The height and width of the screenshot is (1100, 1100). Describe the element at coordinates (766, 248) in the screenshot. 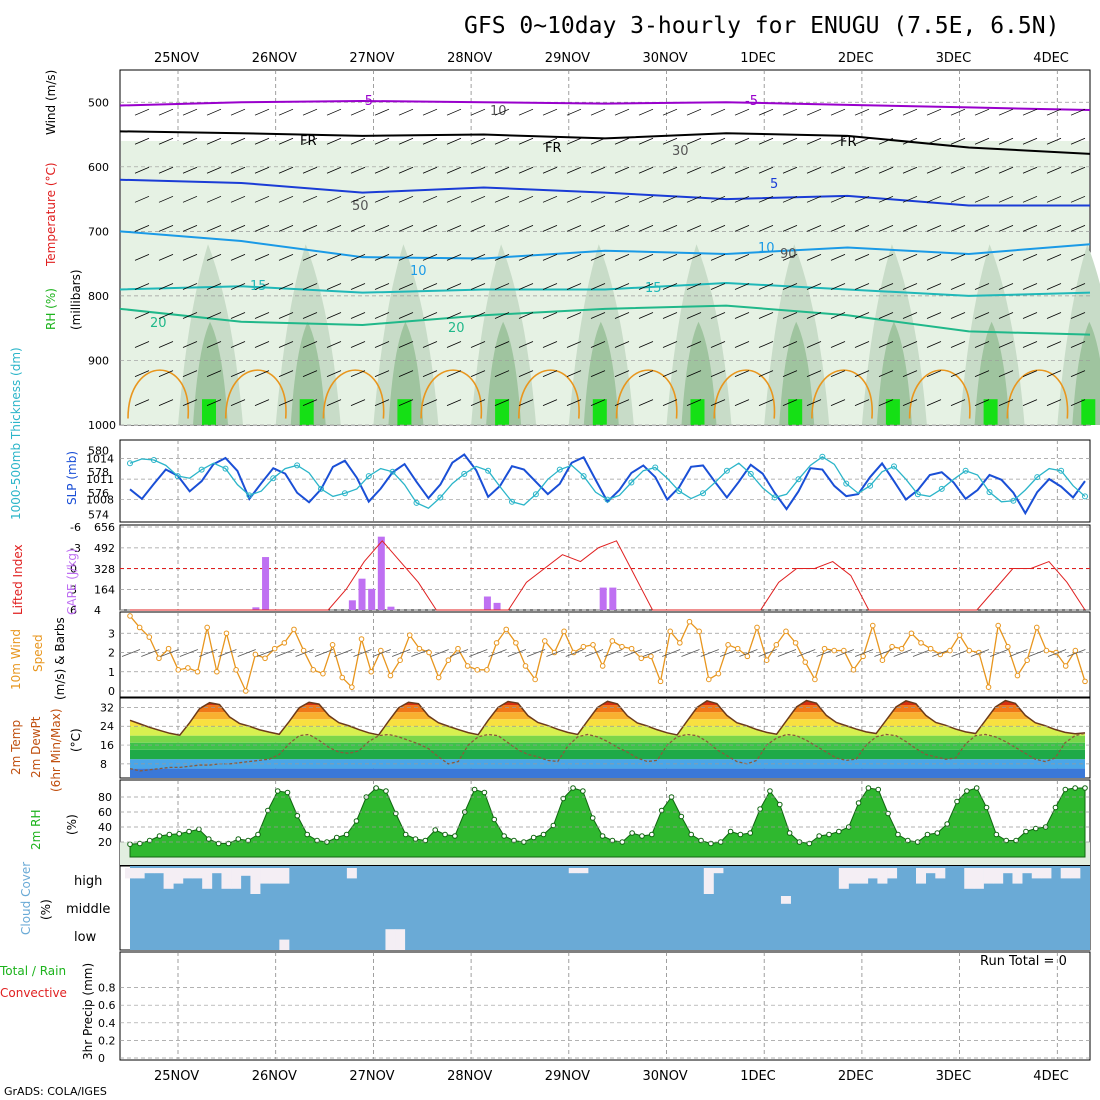

I see `contour-label: 10` at that location.